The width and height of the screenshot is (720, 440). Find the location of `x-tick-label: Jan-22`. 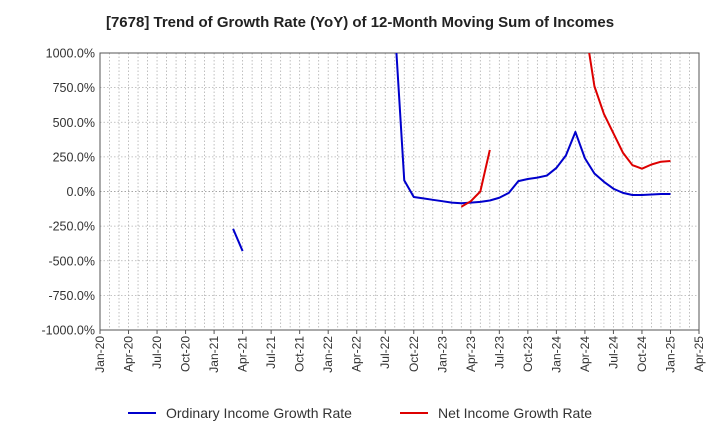

x-tick-label: Jan-22 is located at coordinates (328, 354).